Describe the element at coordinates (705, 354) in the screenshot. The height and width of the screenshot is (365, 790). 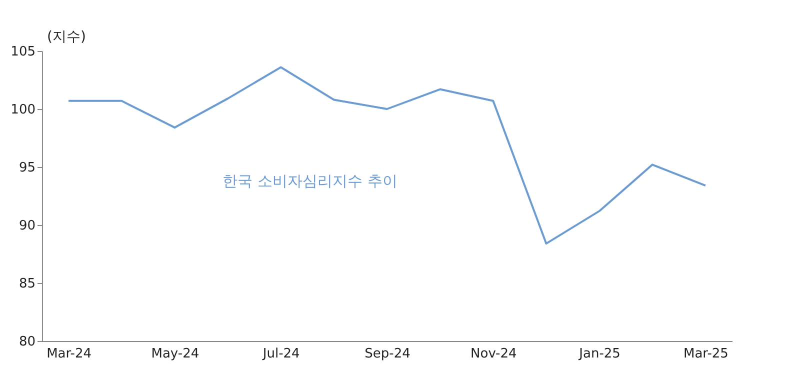
I see `x-tick-label: Mar-25` at that location.